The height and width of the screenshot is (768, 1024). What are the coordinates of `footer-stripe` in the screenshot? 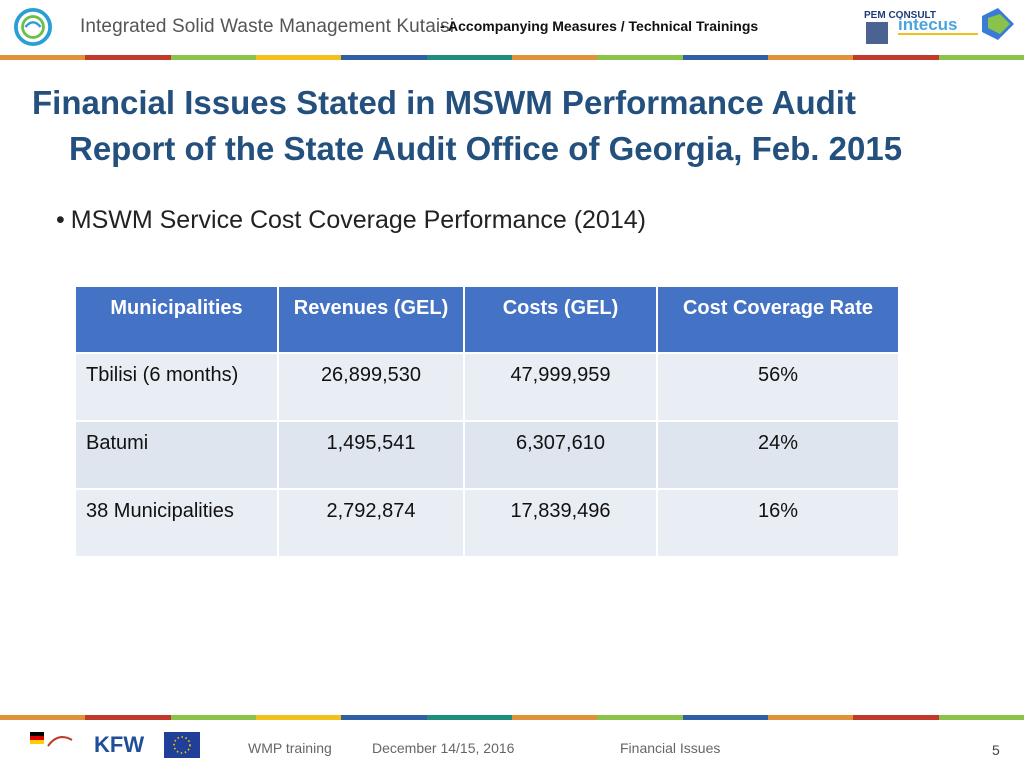 It's located at (512, 717).